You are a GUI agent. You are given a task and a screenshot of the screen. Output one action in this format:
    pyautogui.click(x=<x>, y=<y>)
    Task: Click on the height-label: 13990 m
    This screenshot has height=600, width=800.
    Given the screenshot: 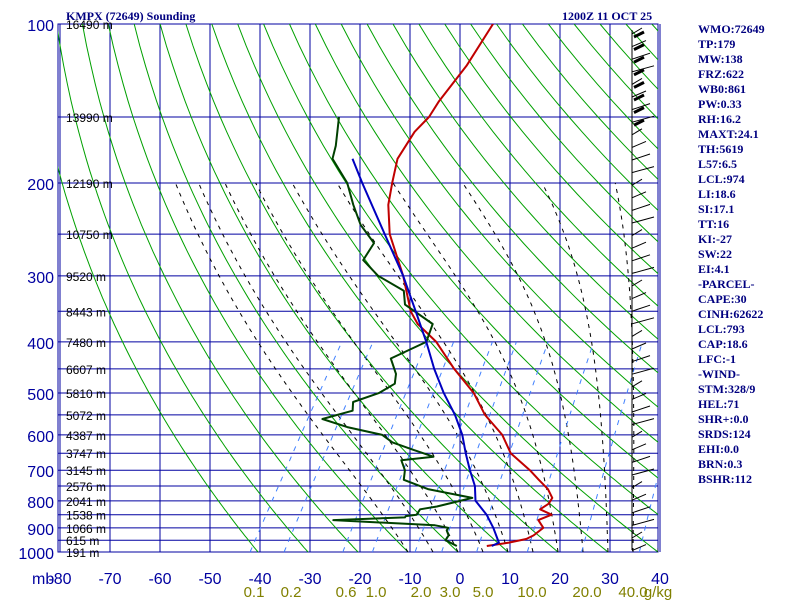 What is the action you would take?
    pyautogui.click(x=89, y=118)
    